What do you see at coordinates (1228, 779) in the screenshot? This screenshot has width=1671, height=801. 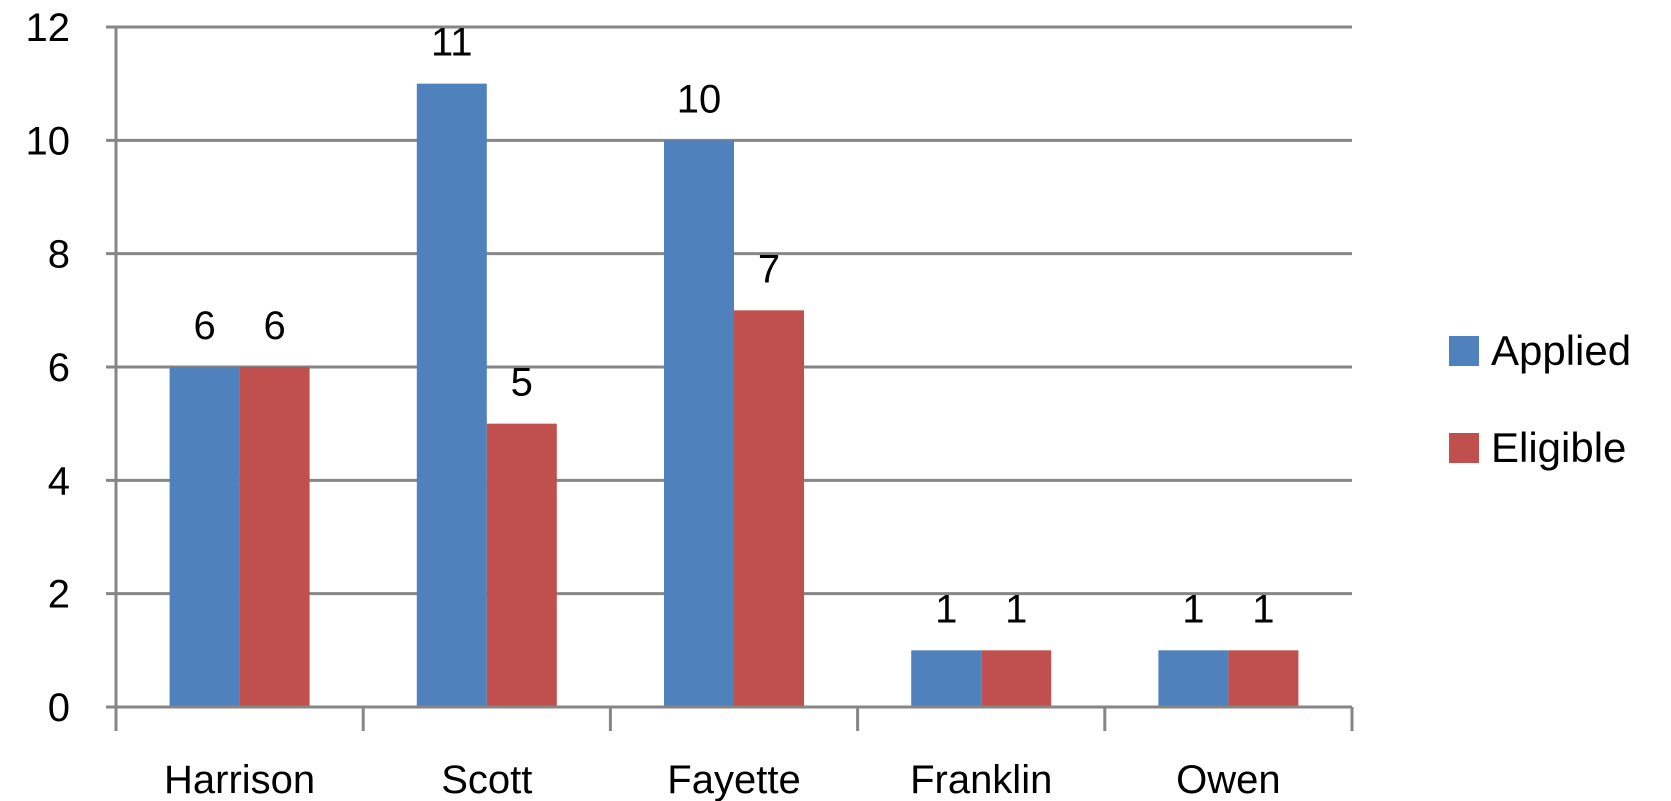 I see `x-category-label: Owen` at bounding box center [1228, 779].